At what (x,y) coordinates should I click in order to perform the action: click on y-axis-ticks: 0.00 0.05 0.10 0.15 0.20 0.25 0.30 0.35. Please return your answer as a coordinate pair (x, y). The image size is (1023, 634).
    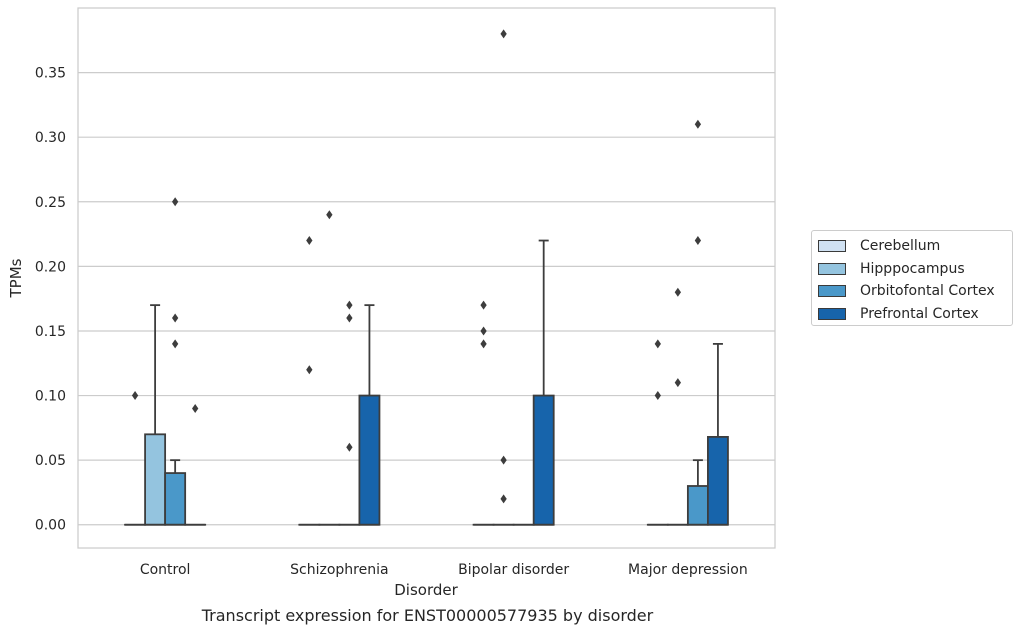
    Looking at the image, I should click on (50, 300).